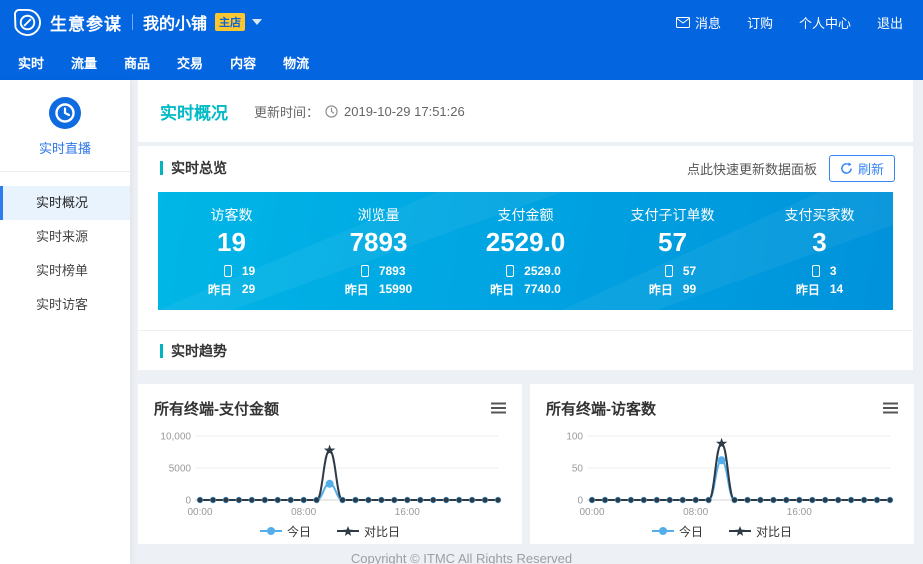 This screenshot has height=564, width=923. I want to click on stat-payment-amount: 支付金额 2529.0 2529.0 昨日 7740.0, so click(525, 251).